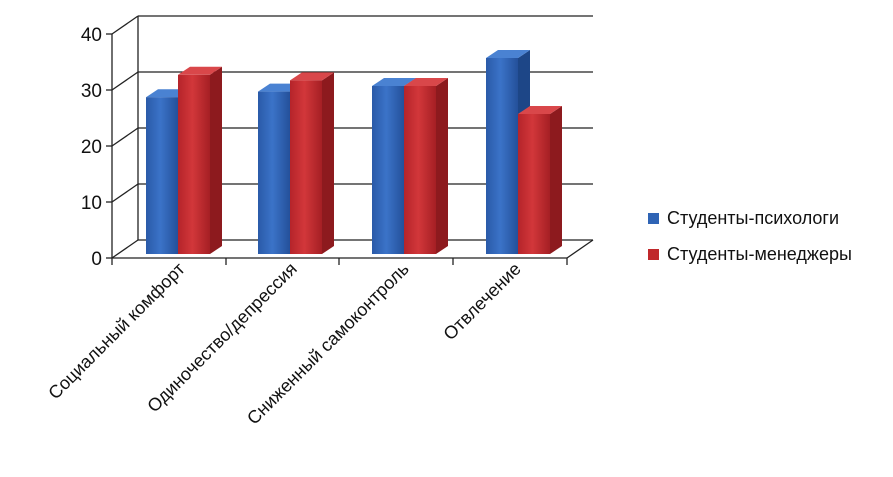  Describe the element at coordinates (91, 203) in the screenshot. I see `y-tick-label: 10` at that location.